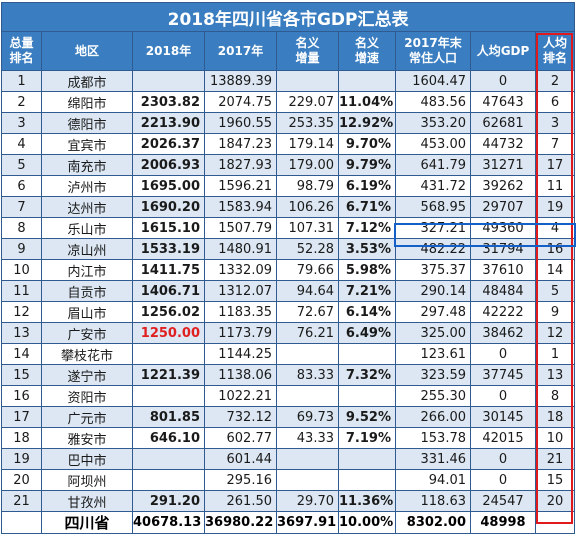 The width and height of the screenshot is (580, 555). Describe the element at coordinates (21, 354) in the screenshot. I see `rank-cell: 14` at that location.